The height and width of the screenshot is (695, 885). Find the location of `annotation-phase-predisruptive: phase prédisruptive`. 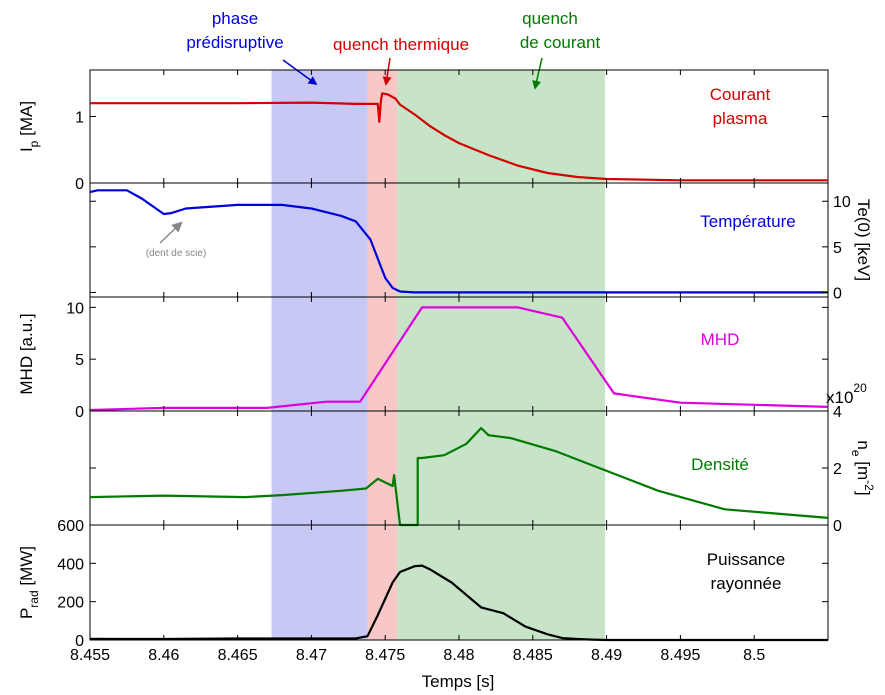

annotation-phase-predisruptive: phase prédisruptive is located at coordinates (252, 47).